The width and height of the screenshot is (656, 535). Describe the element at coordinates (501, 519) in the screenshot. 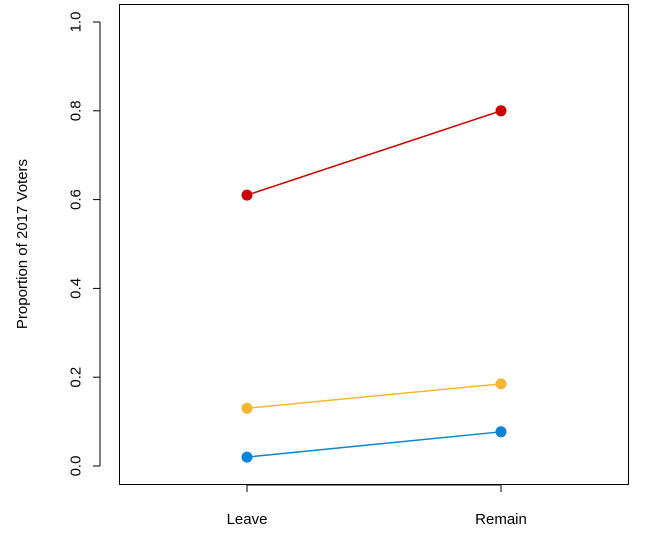

I see `x-tick-label: Remain` at that location.